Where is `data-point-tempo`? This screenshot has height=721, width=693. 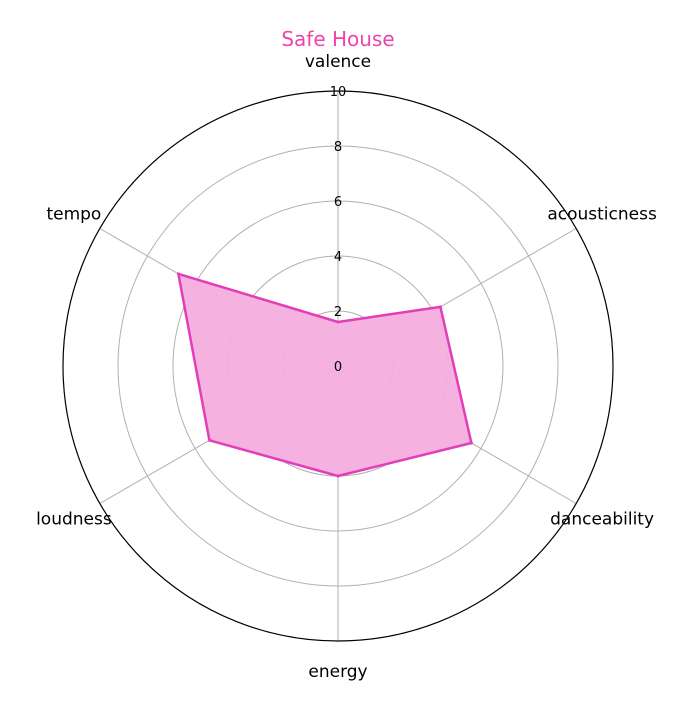 data-point-tempo is located at coordinates (178, 274).